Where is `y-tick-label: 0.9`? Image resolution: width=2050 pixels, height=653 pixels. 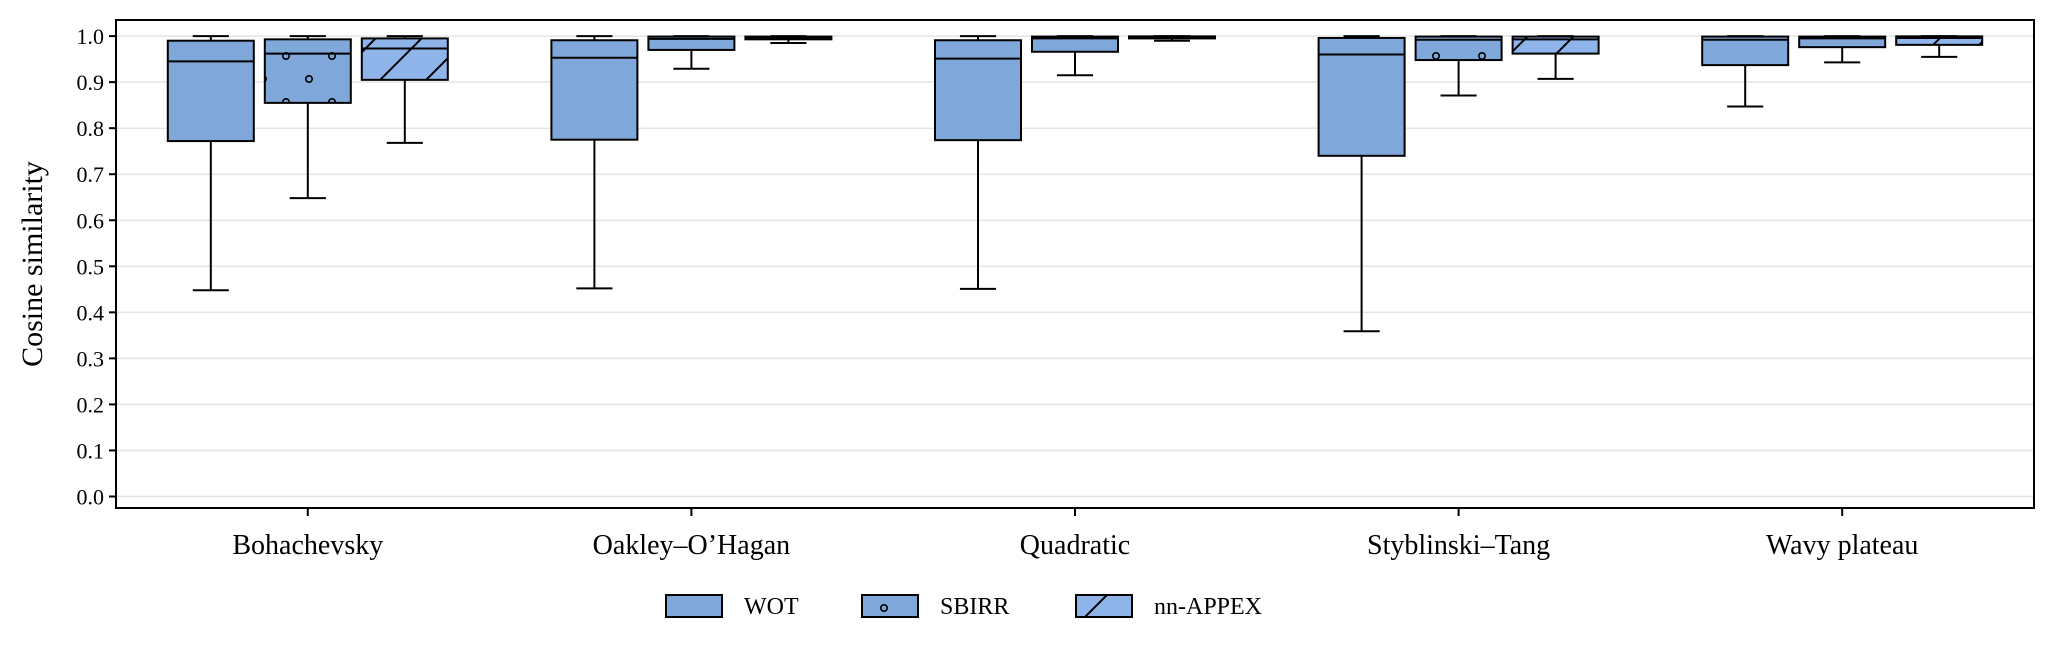
y-tick-label: 0.9 is located at coordinates (91, 82).